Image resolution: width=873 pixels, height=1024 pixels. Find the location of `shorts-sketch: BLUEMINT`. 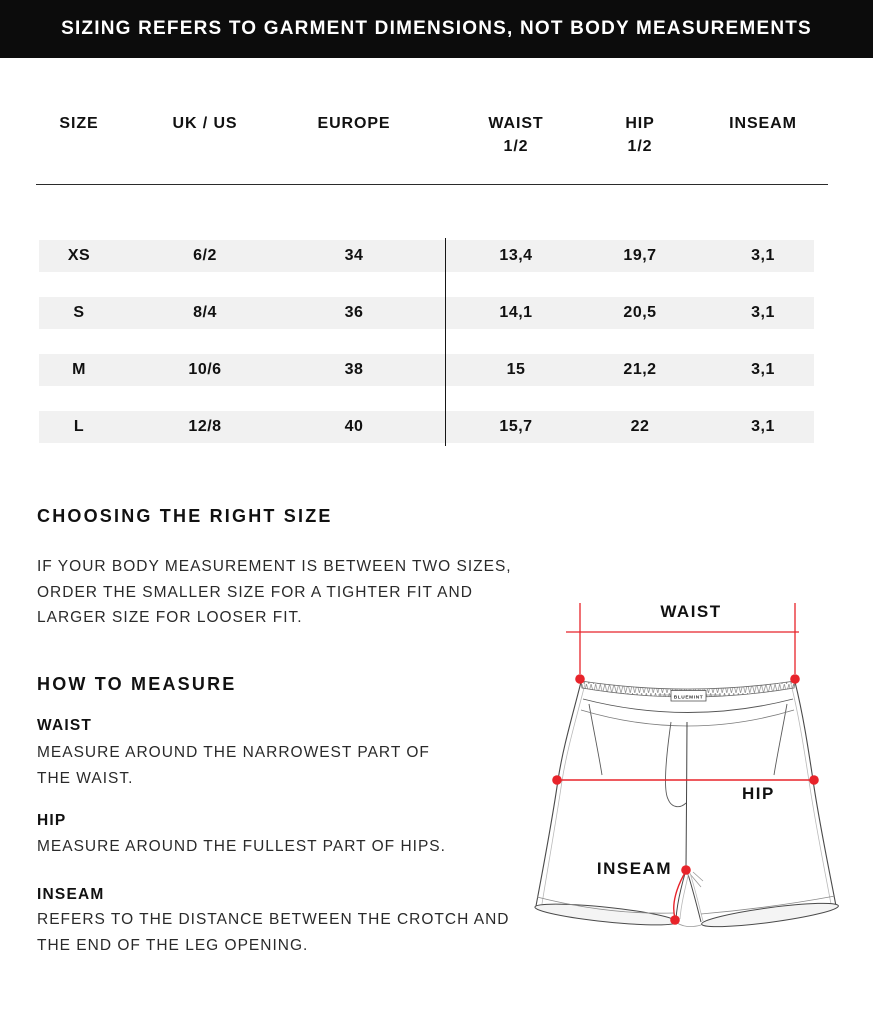

shorts-sketch: BLUEMINT is located at coordinates (686, 804).